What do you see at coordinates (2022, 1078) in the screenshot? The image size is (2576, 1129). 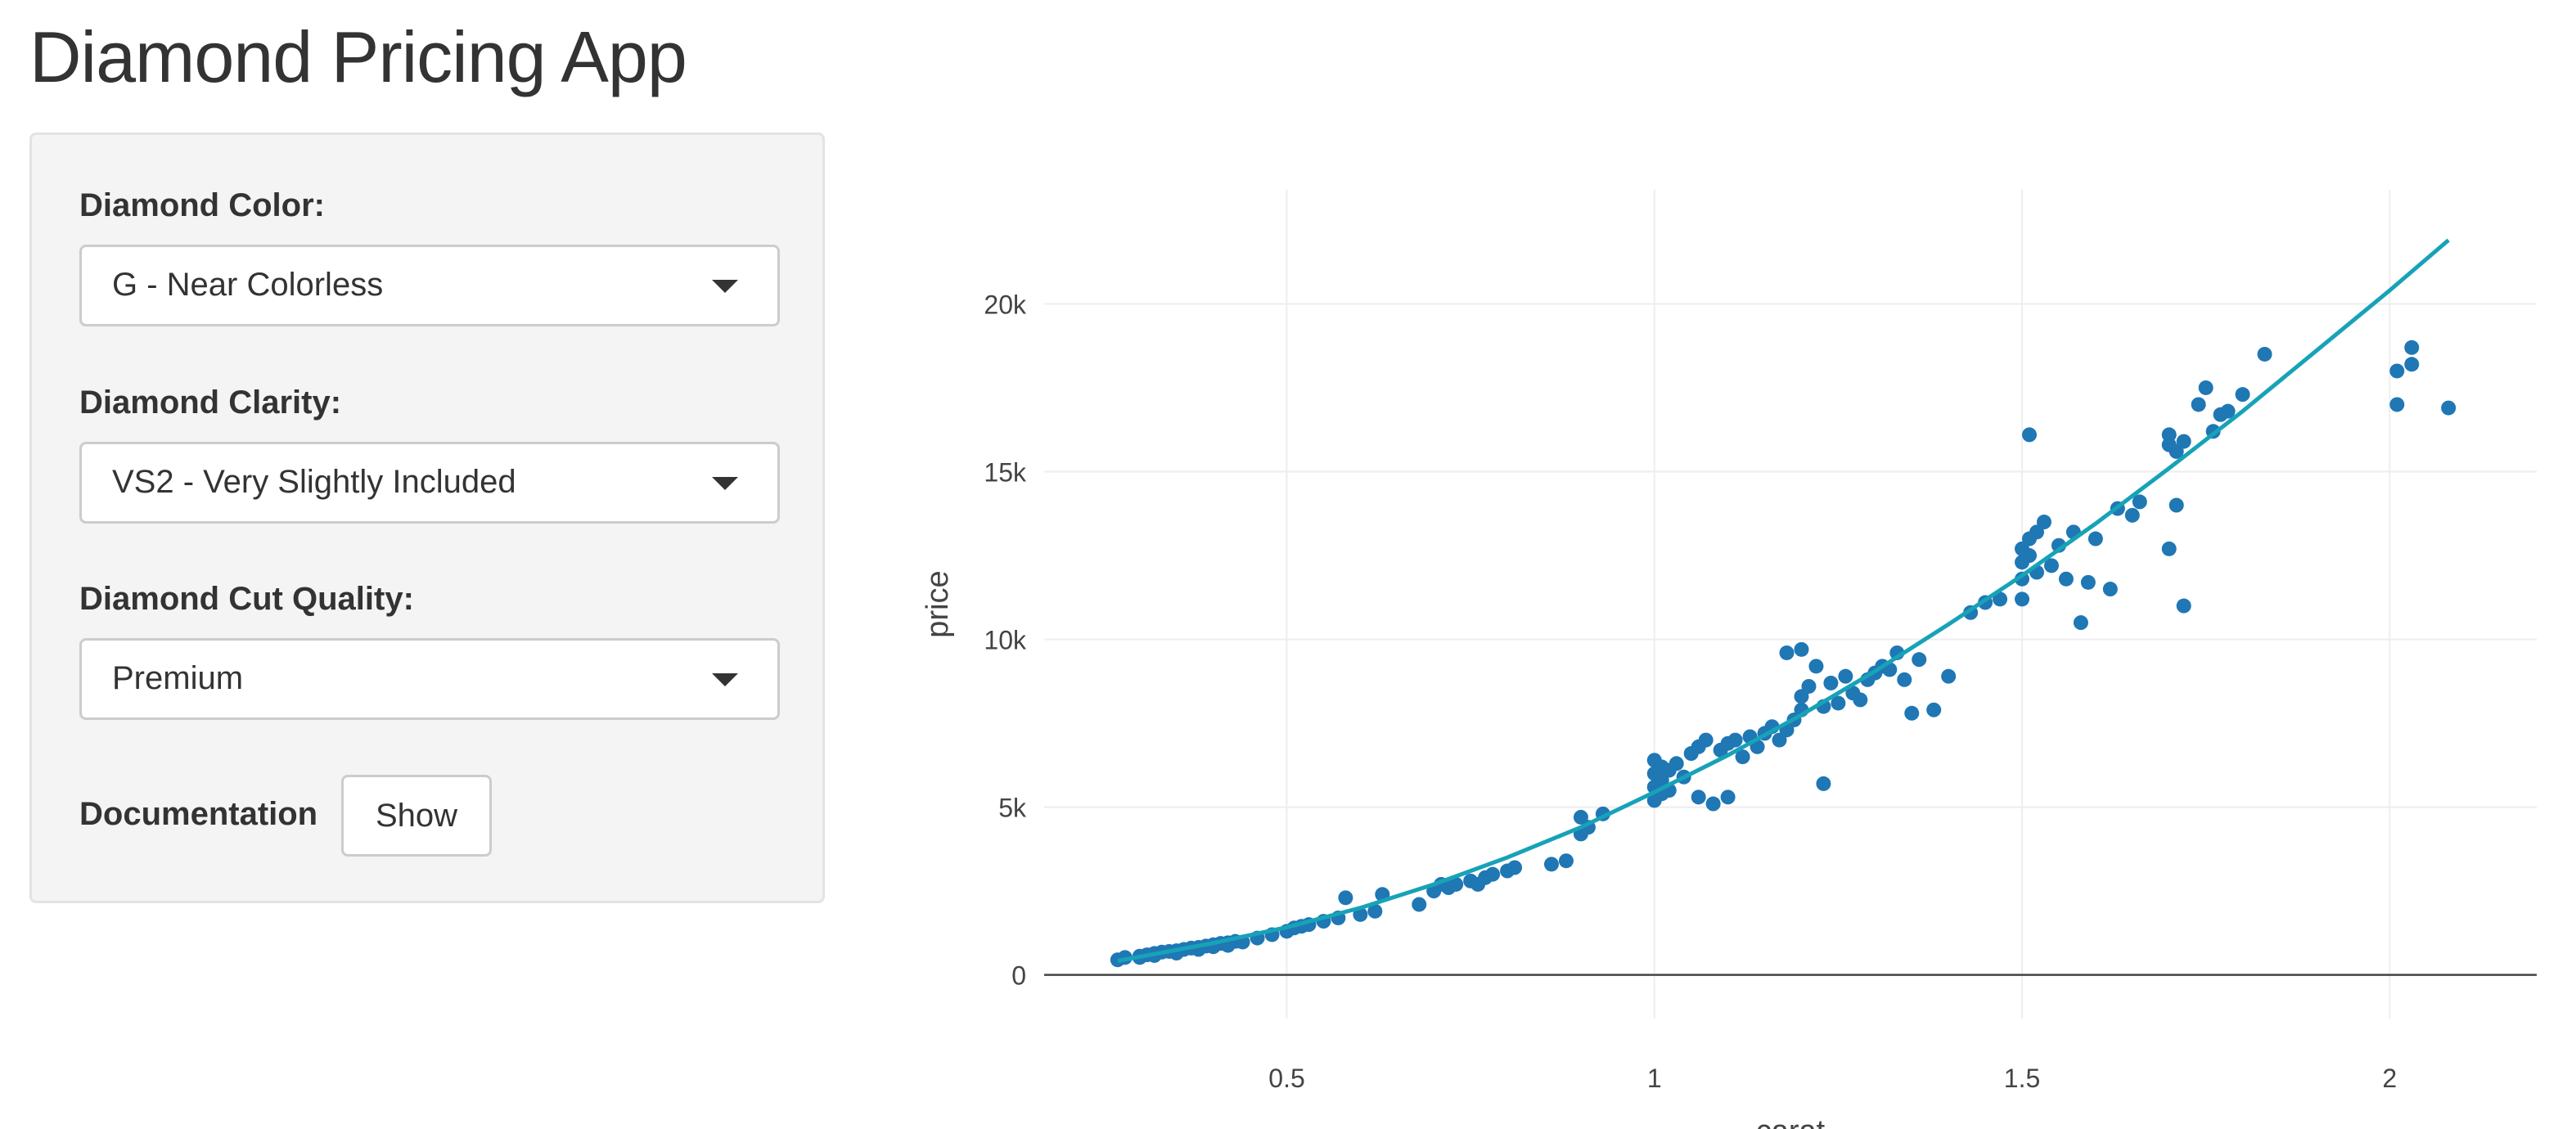 I see `x-tick-label: 1.5` at bounding box center [2022, 1078].